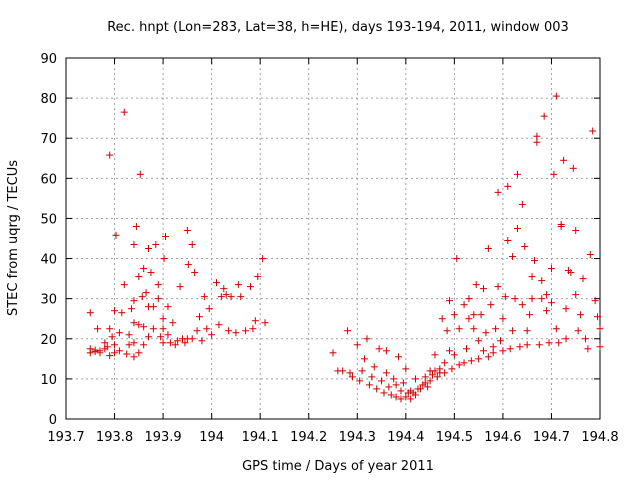 This screenshot has height=480, width=640. What do you see at coordinates (13, 238) in the screenshot?
I see `y-axis-label: STEC from uqrg / TECUs` at bounding box center [13, 238].